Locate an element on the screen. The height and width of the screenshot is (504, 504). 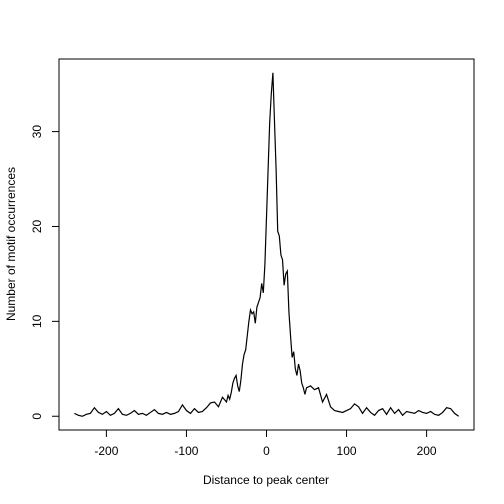
x-tick-label: -100 is located at coordinates (186, 451).